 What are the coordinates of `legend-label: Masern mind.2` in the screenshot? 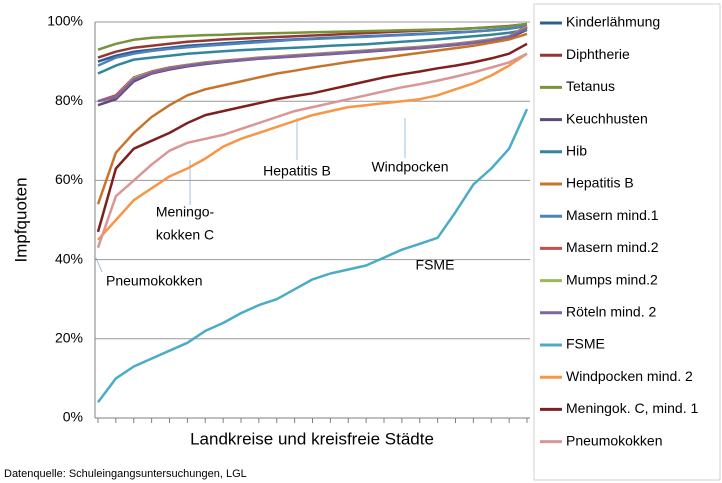 It's located at (612, 247).